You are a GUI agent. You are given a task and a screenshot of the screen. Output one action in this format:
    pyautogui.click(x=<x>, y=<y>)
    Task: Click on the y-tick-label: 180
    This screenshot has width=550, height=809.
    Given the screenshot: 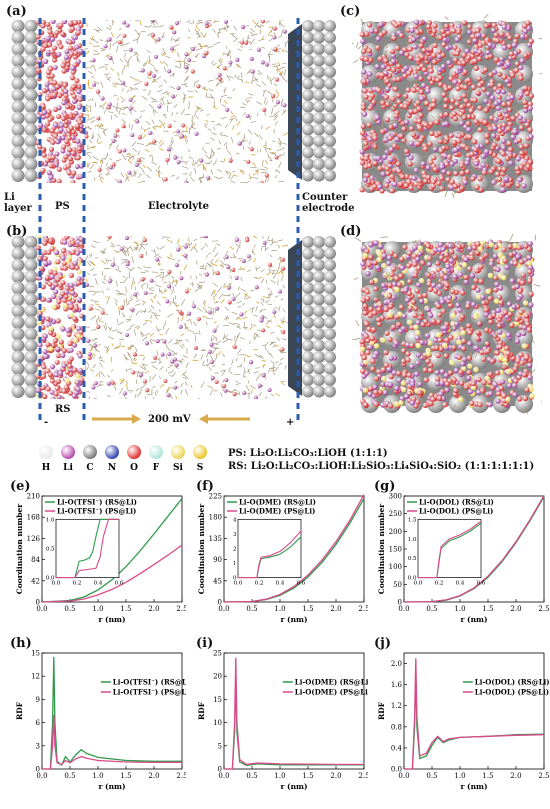 What is the action you would take?
    pyautogui.click(x=215, y=518)
    